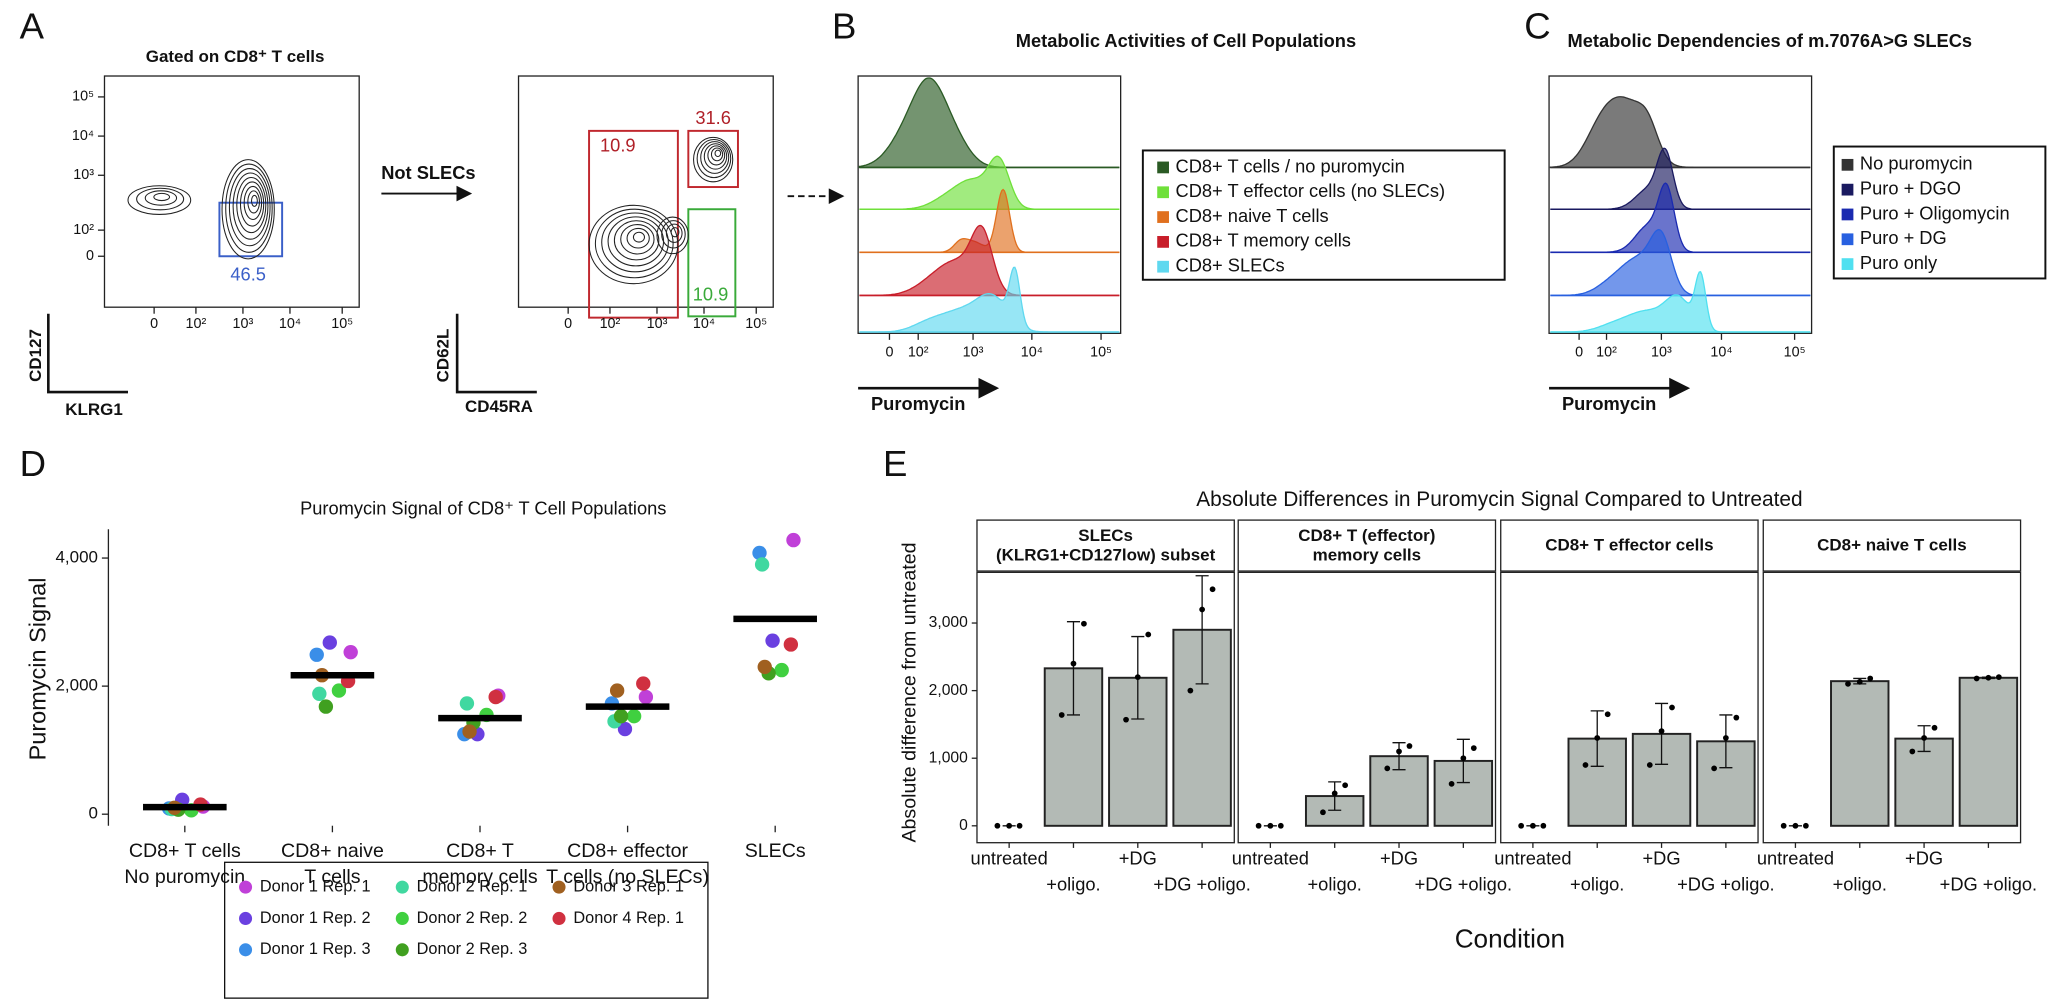 This screenshot has width=2048, height=1001. Describe the element at coordinates (1935, 212) in the screenshot. I see `legend-label: Puro + Oligomycin` at that location.